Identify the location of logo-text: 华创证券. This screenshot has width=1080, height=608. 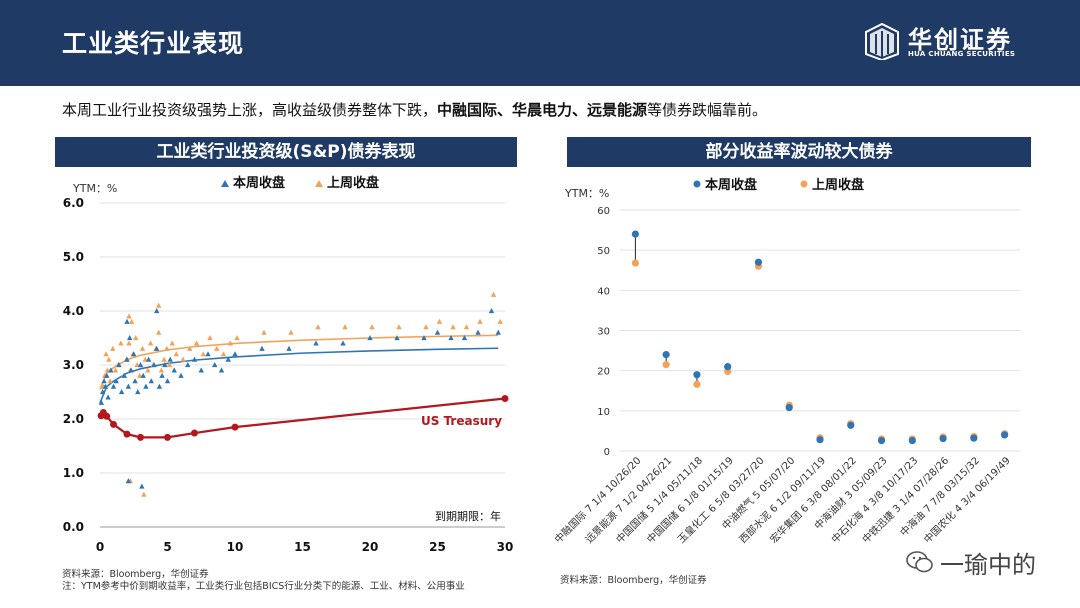
(960, 40).